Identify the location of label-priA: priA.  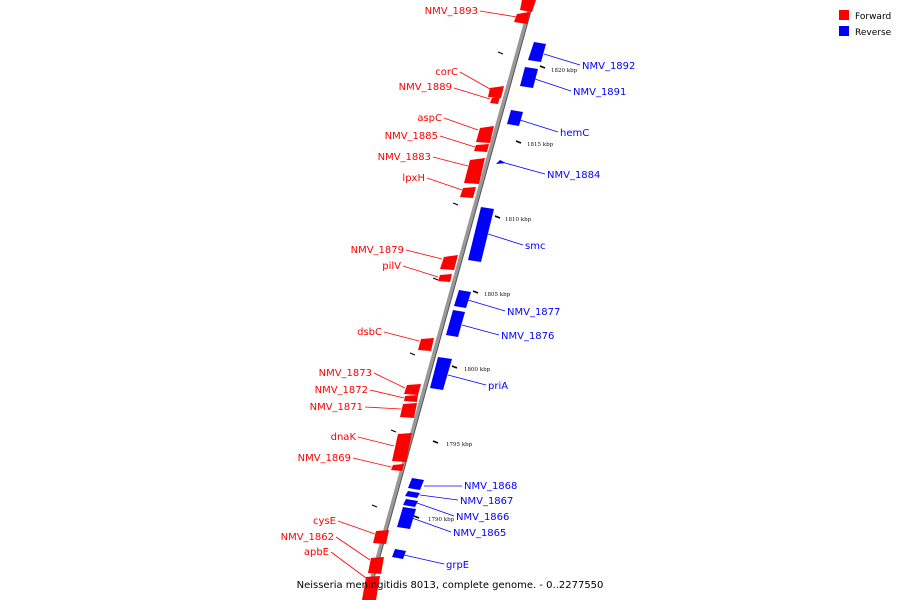
(498, 386).